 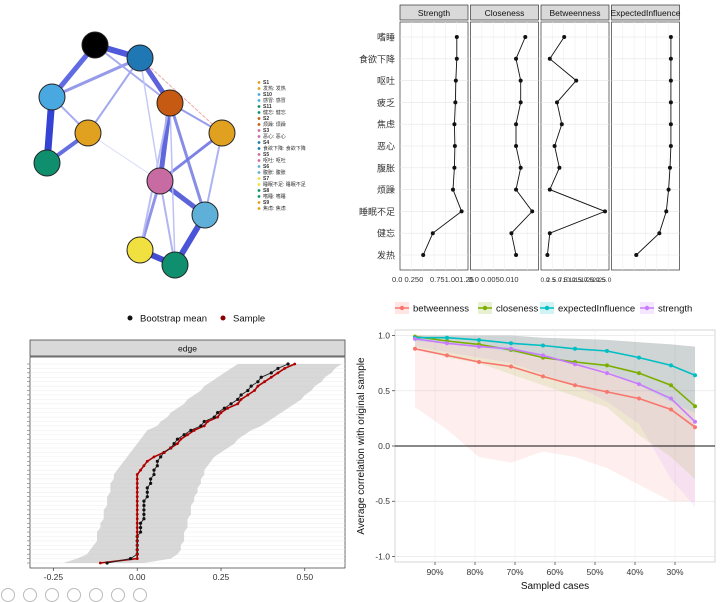 I want to click on pen-icon, so click(x=74, y=595).